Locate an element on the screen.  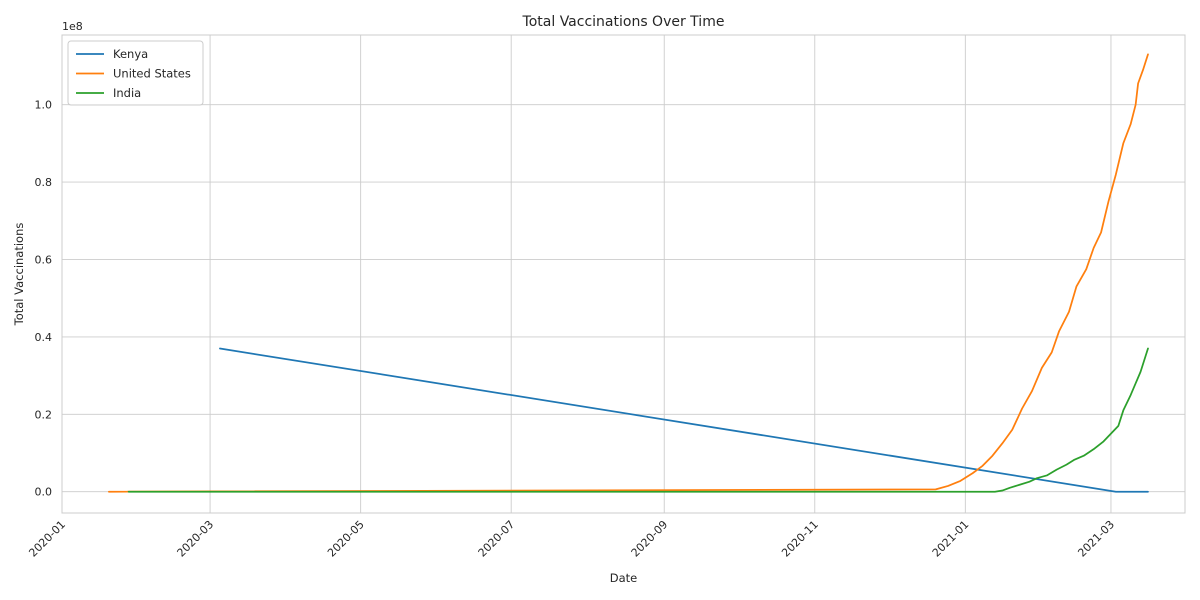
chart-title: Total Vaccinations Over Time is located at coordinates (623, 22).